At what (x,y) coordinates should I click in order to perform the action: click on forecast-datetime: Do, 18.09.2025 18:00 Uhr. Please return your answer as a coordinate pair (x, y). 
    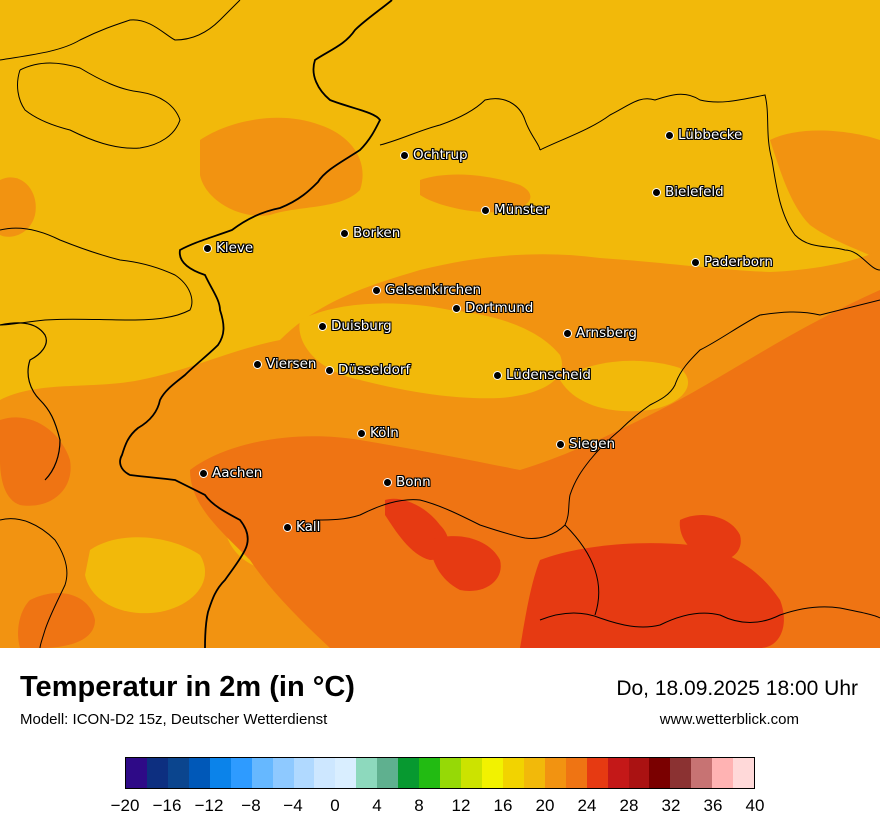
    Looking at the image, I should click on (737, 688).